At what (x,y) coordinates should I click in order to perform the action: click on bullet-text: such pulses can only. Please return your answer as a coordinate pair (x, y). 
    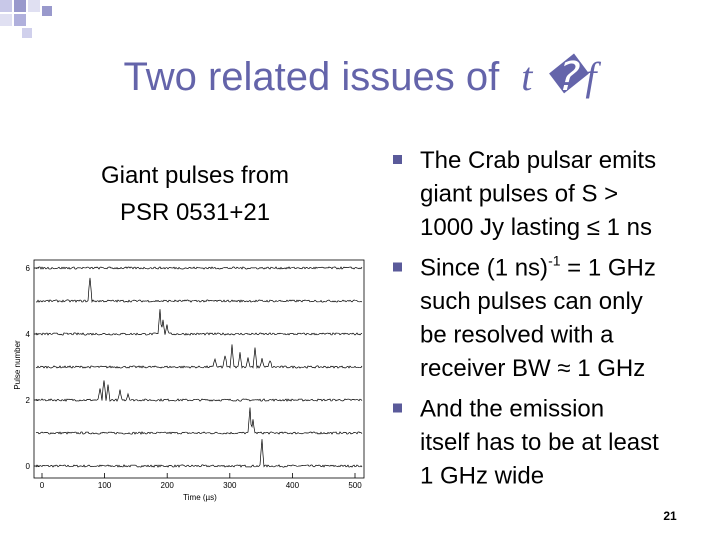
    Looking at the image, I should click on (531, 301).